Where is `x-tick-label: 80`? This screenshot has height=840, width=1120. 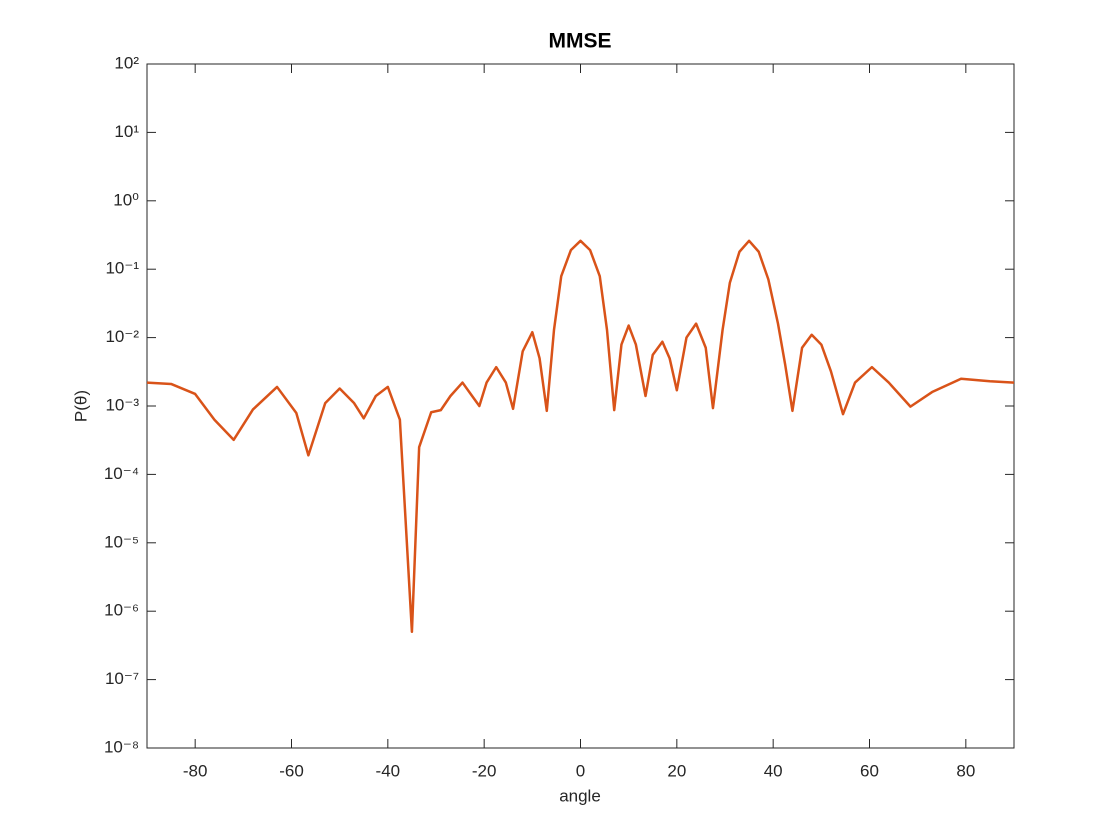 x-tick-label: 80 is located at coordinates (965, 770).